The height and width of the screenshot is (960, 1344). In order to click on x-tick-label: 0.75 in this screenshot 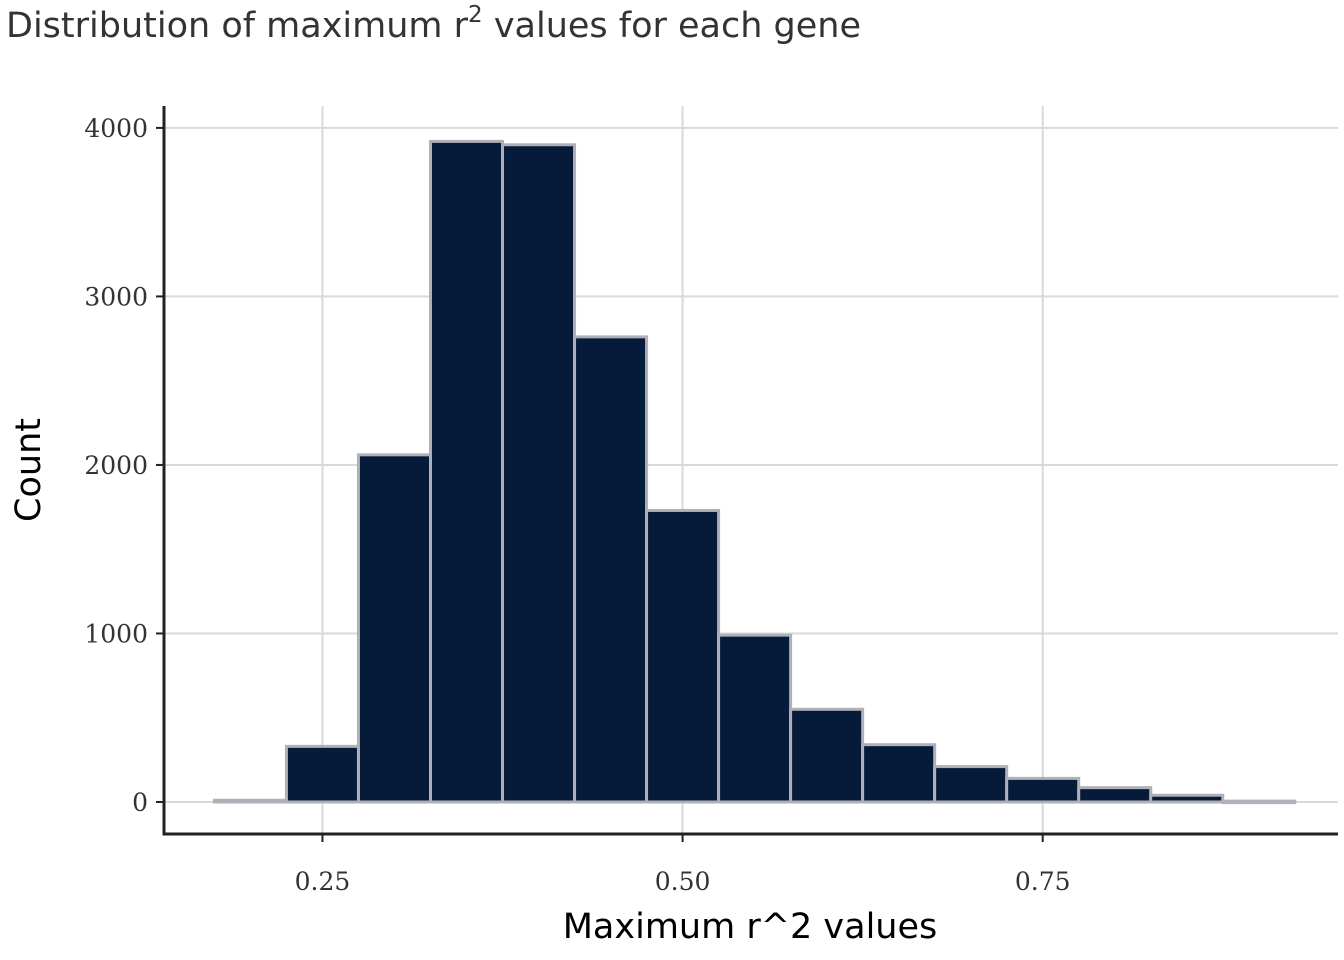, I will do `click(1043, 881)`.